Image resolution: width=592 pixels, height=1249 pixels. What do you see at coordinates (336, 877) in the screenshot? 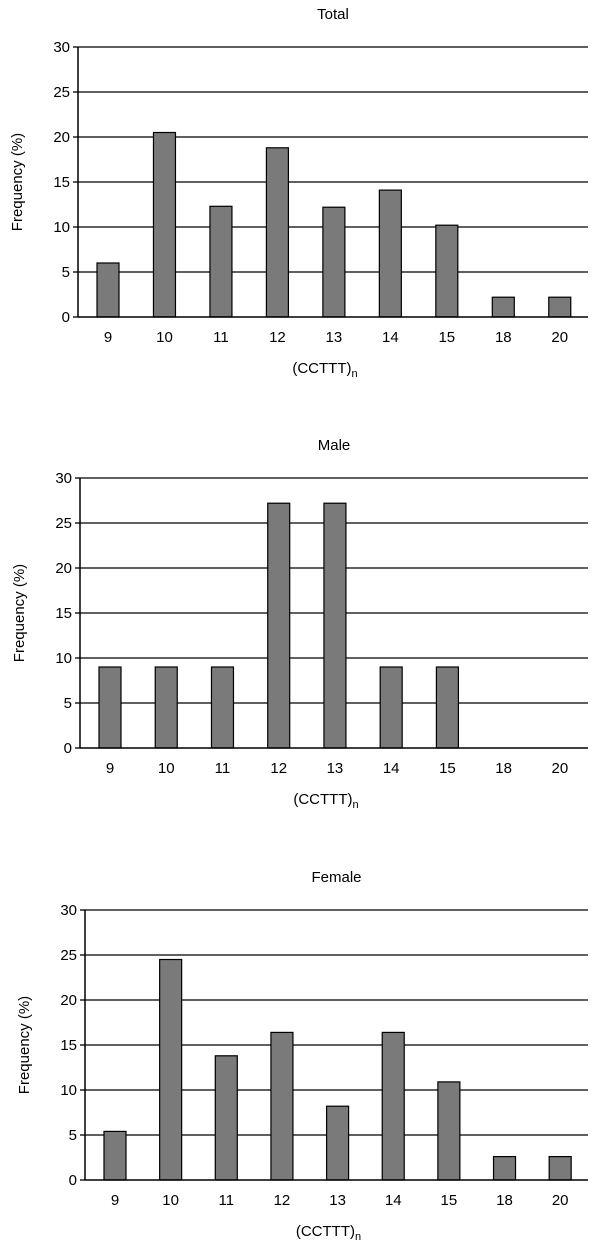
I see `chart-title: Female` at bounding box center [336, 877].